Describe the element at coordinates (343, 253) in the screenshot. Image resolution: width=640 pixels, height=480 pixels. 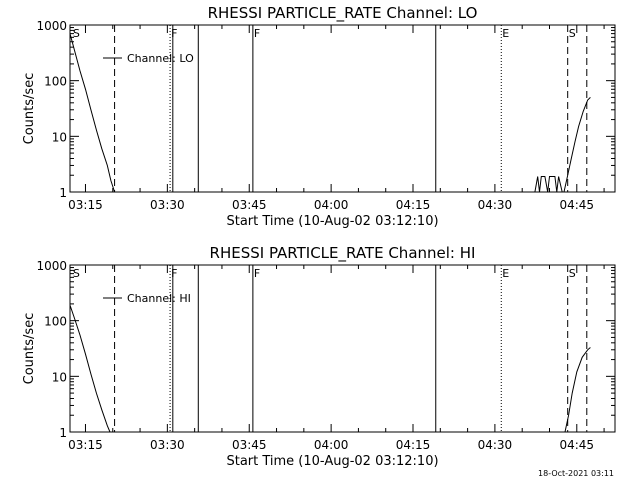
I see `chart-title: RHESSI PARTICLE_RATE Channel: HI` at that location.